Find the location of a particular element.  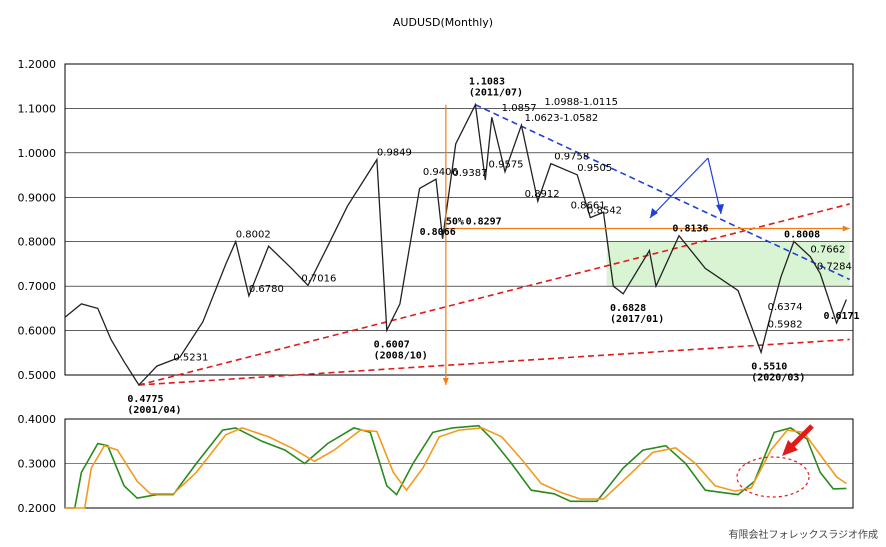

highlight-ellipse is located at coordinates (773, 477).